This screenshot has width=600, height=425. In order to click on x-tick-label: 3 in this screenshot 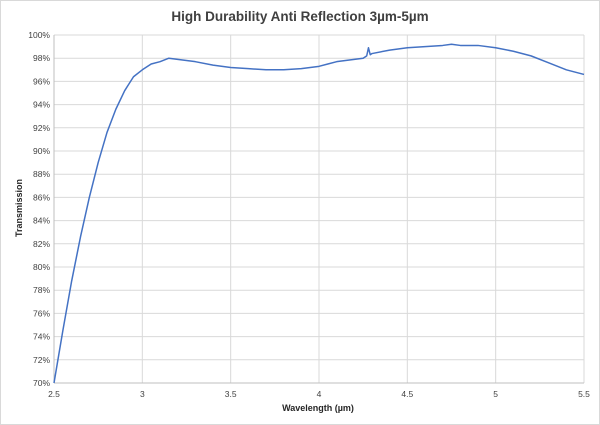, I will do `click(142, 394)`.